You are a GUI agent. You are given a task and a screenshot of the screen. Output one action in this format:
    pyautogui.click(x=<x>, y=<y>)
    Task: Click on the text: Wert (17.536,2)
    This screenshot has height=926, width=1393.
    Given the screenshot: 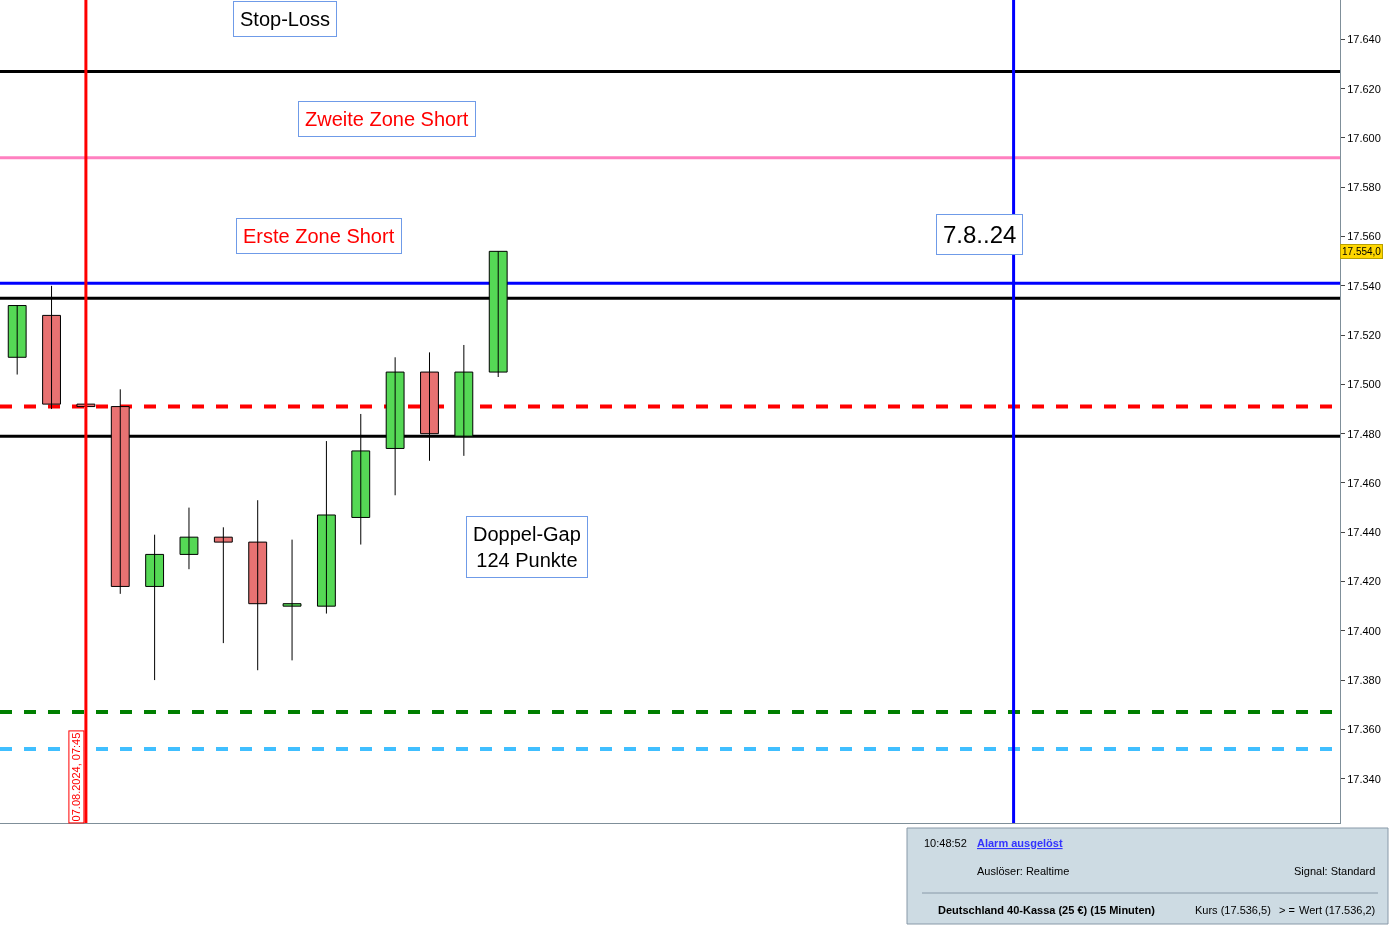 What is the action you would take?
    pyautogui.click(x=1337, y=910)
    